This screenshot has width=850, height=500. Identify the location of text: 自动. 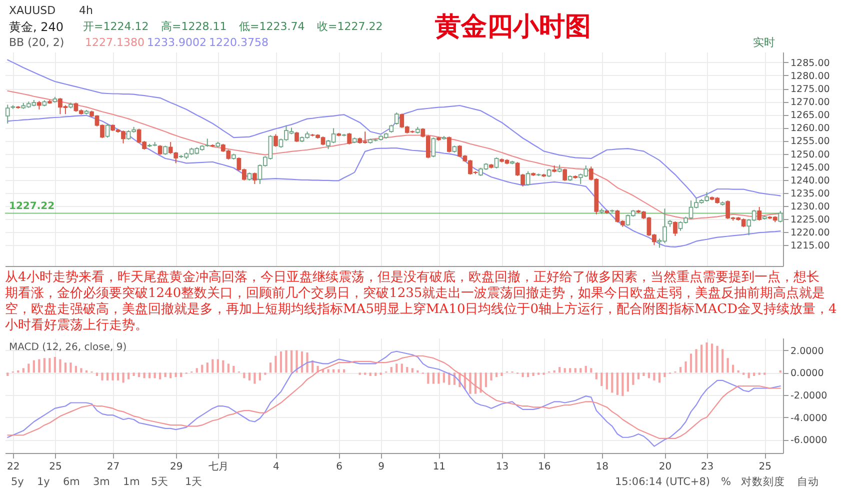
(808, 482).